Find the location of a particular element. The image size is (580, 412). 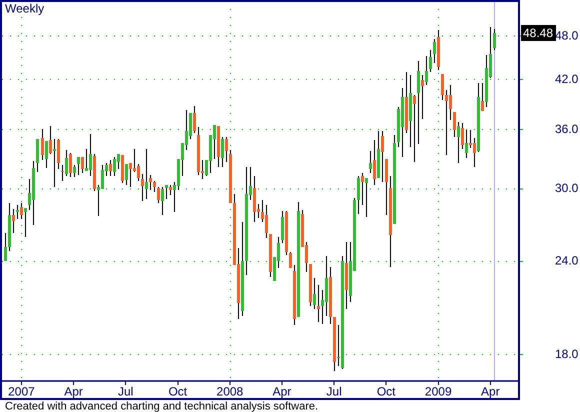

y-tick-label: 36.0 is located at coordinates (567, 129).